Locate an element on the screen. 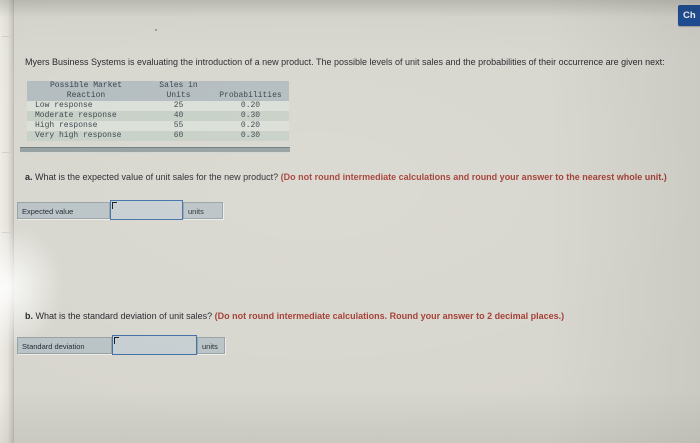  standard-deviation-input is located at coordinates (154, 345).